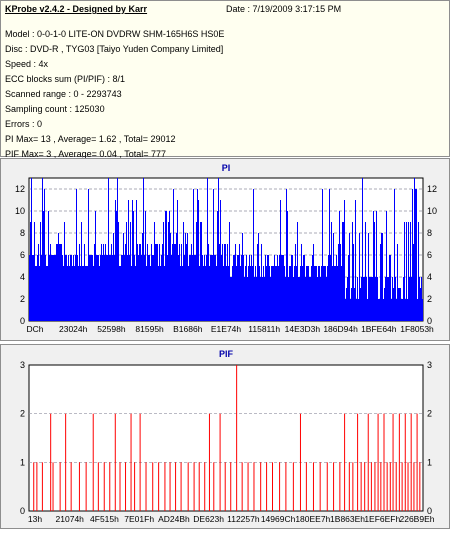  What do you see at coordinates (73, 329) in the screenshot?
I see `pi-xtick-label: 23024h` at bounding box center [73, 329].